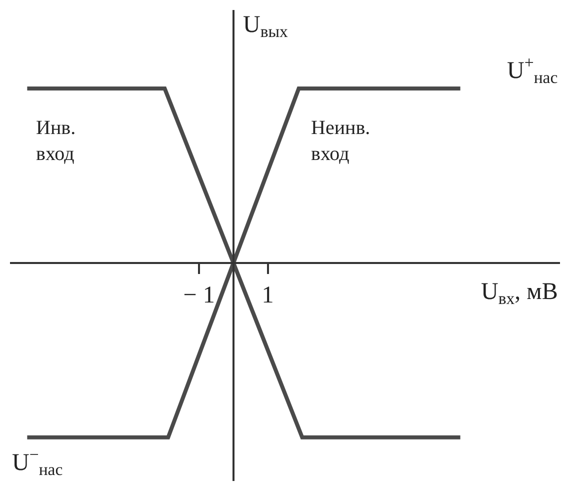 Image resolution: width=570 pixels, height=501 pixels. I want to click on y-axis-title: U$_{вых}$, so click(266, 27).